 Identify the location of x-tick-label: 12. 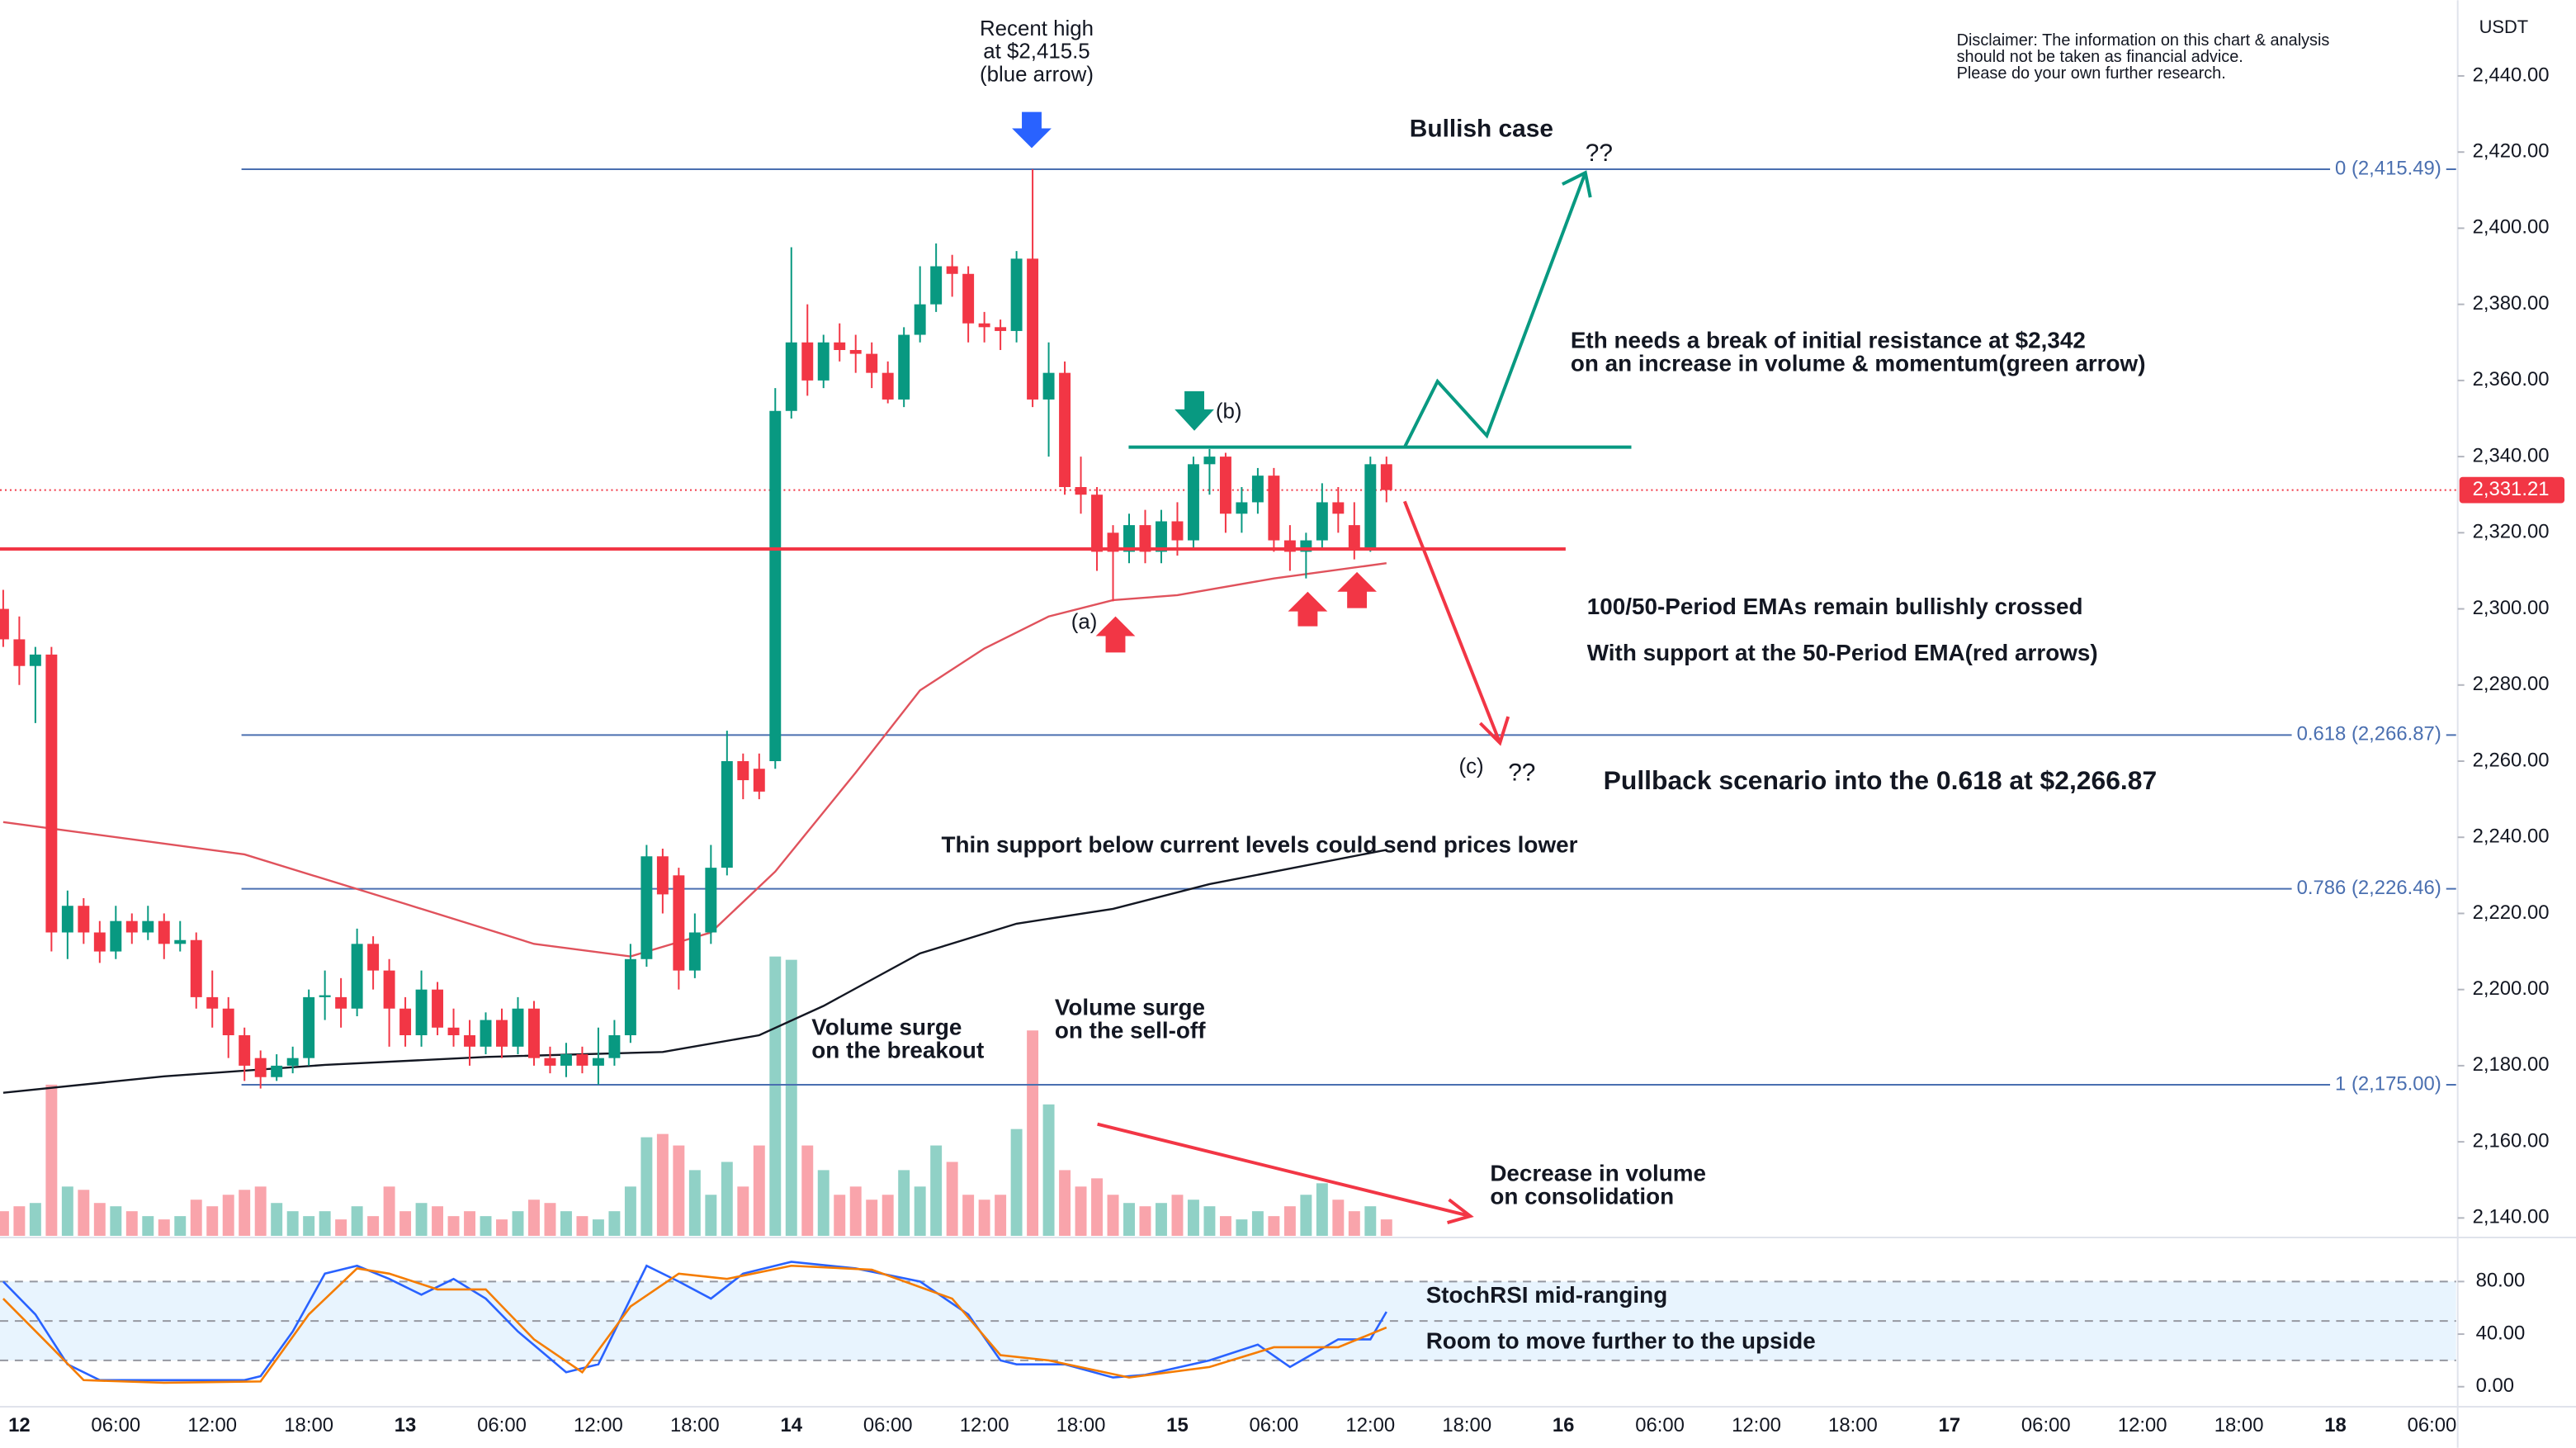
(19, 1425).